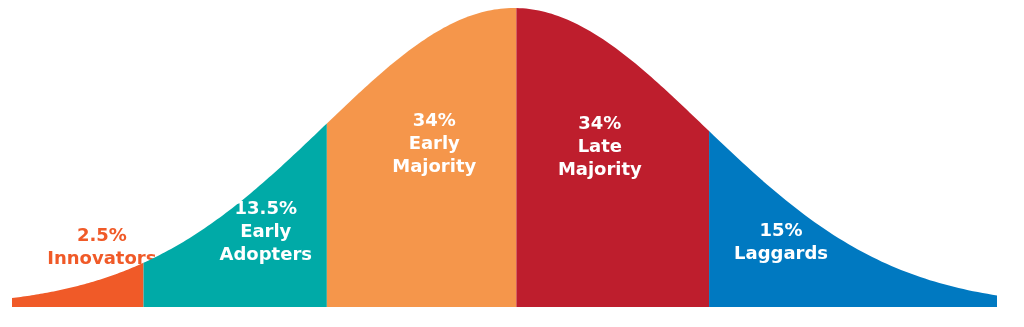 Image resolution: width=1024 pixels, height=327 pixels. I want to click on category-label: Early Majority, so click(434, 154).